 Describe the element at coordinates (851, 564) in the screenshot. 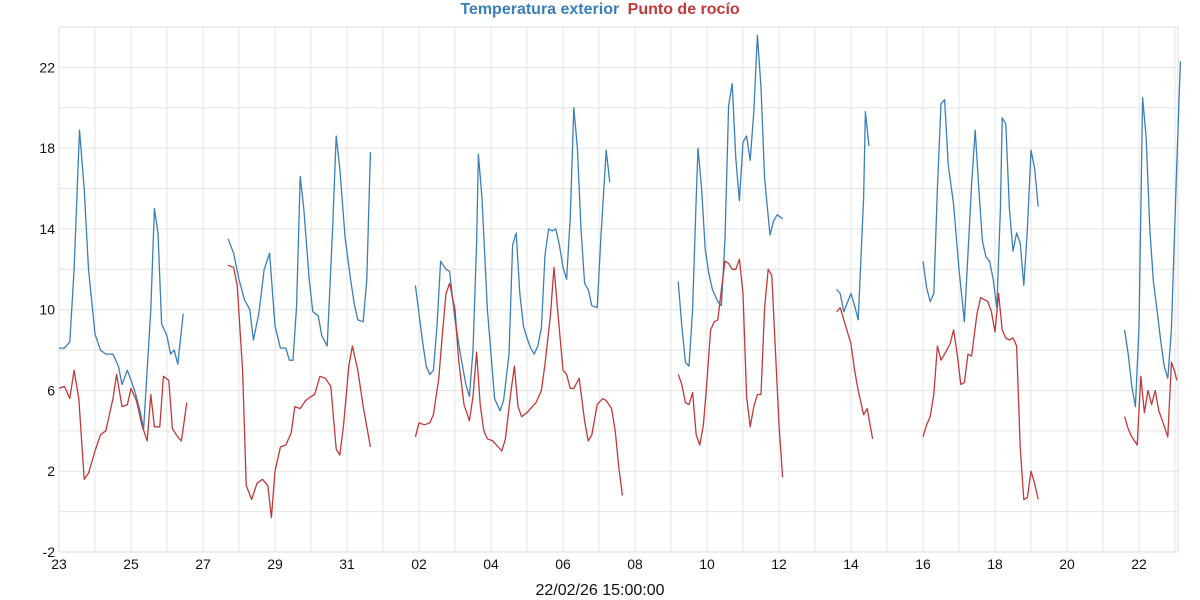

I see `x-tick-label: 14` at that location.